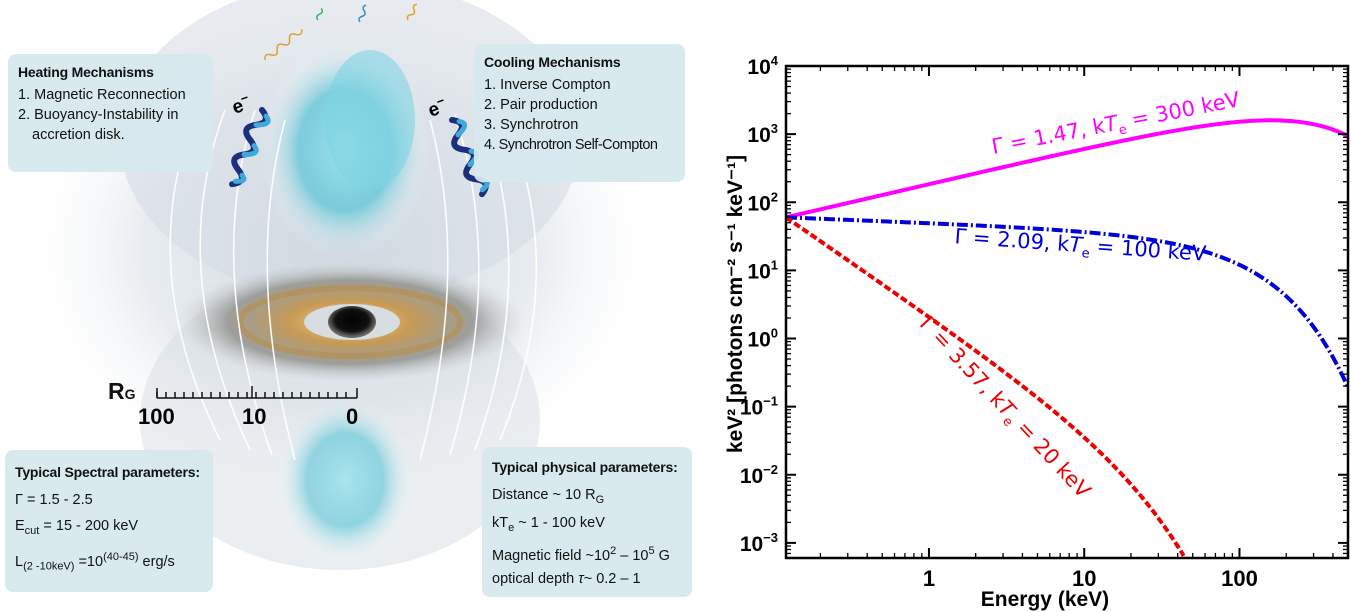  Describe the element at coordinates (585, 467) in the screenshot. I see `physical-title: Typical physical parameters:` at that location.